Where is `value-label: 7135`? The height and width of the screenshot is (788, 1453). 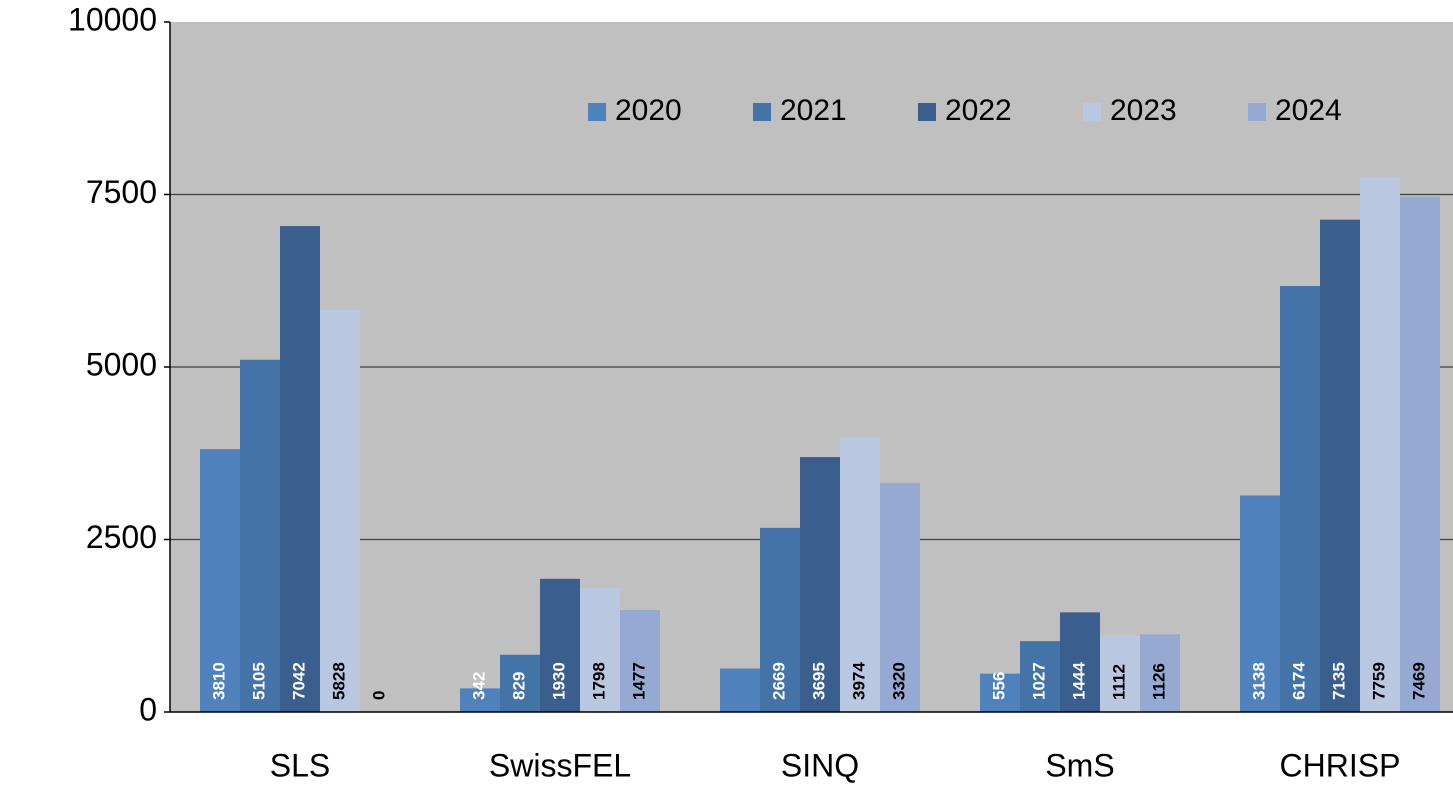 value-label: 7135 is located at coordinates (1338, 681).